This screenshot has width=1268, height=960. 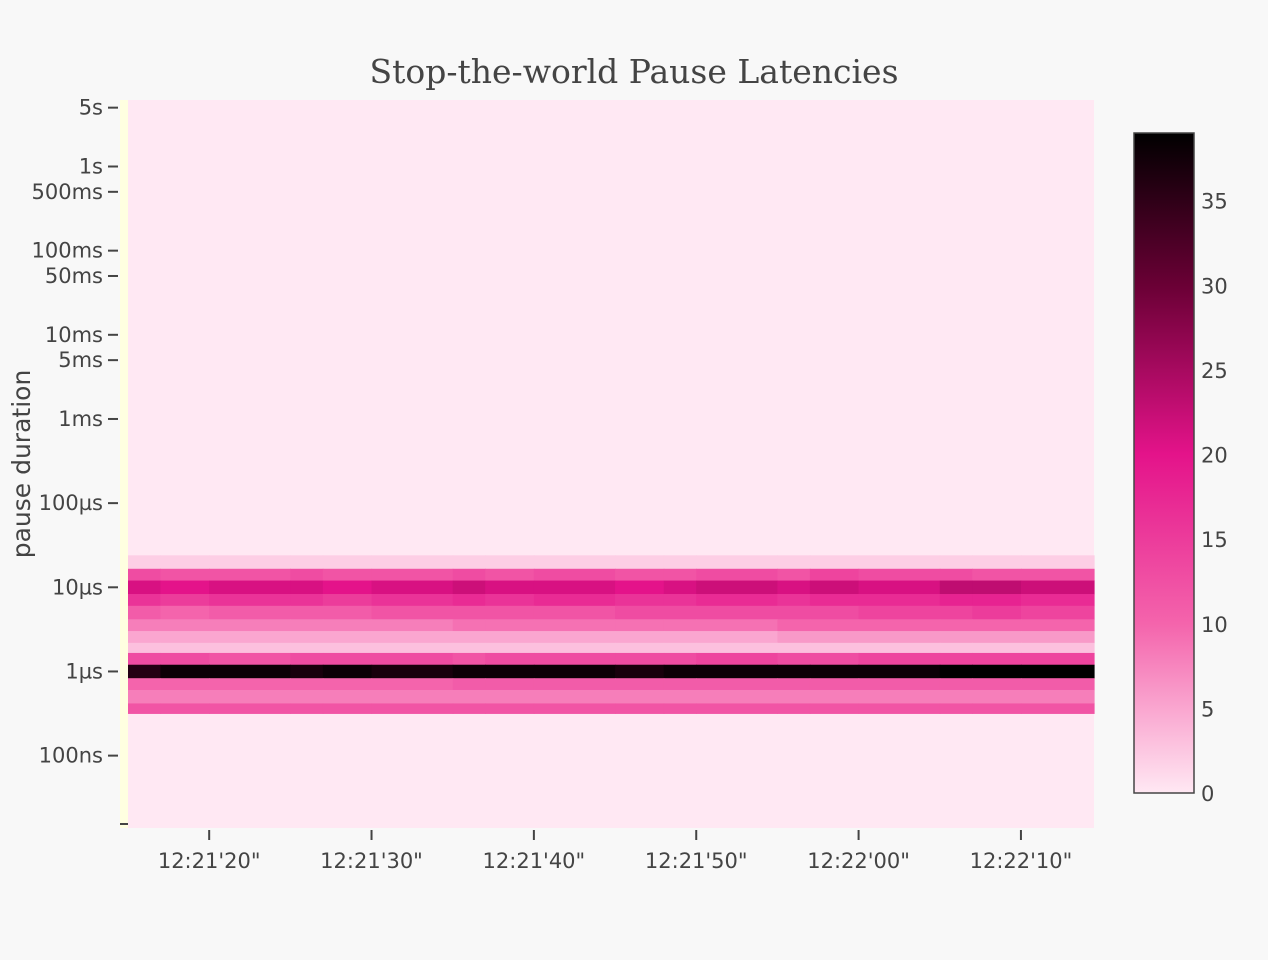 I want to click on y-tick-label: 100ms, so click(x=67, y=251).